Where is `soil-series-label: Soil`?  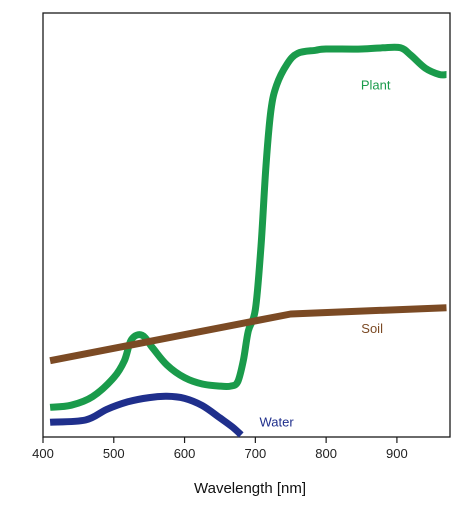 soil-series-label: Soil is located at coordinates (372, 328).